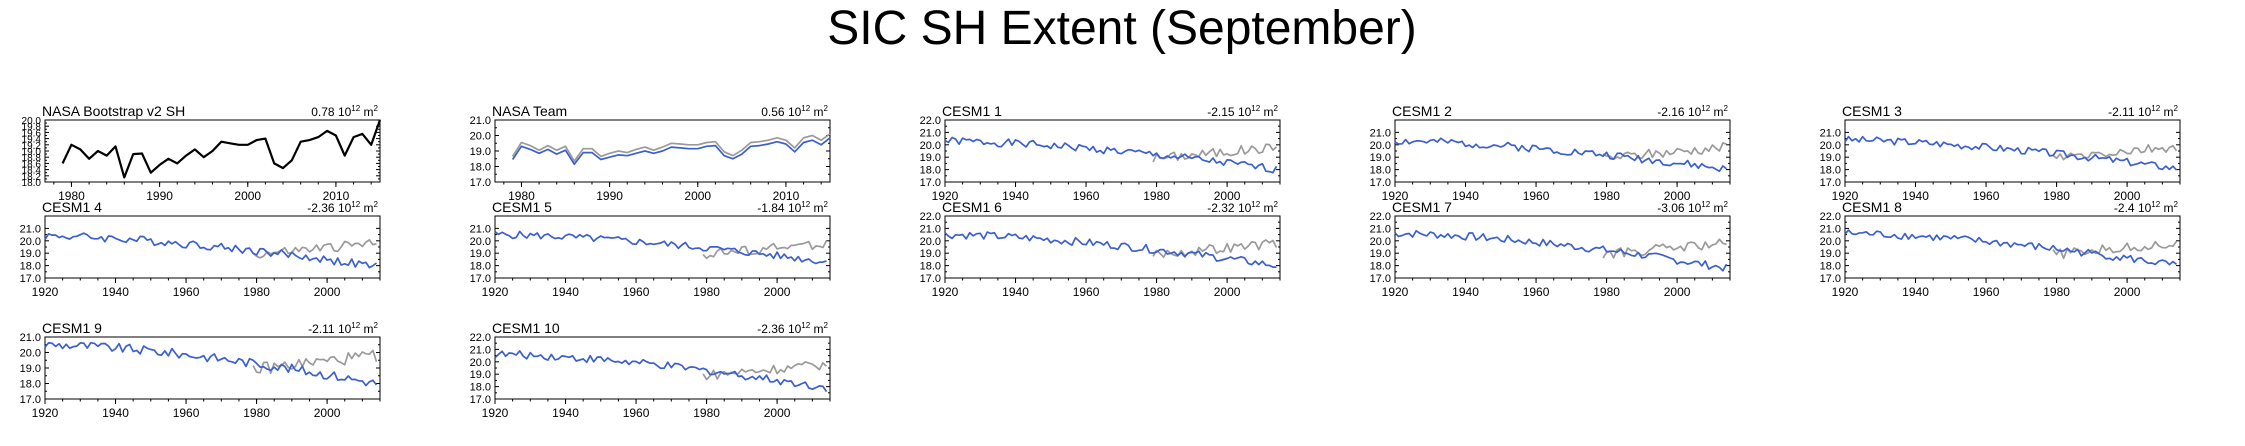 This screenshot has height=446, width=2245. What do you see at coordinates (794, 111) in the screenshot?
I see `trend-label: 0.56 1012 m2` at bounding box center [794, 111].